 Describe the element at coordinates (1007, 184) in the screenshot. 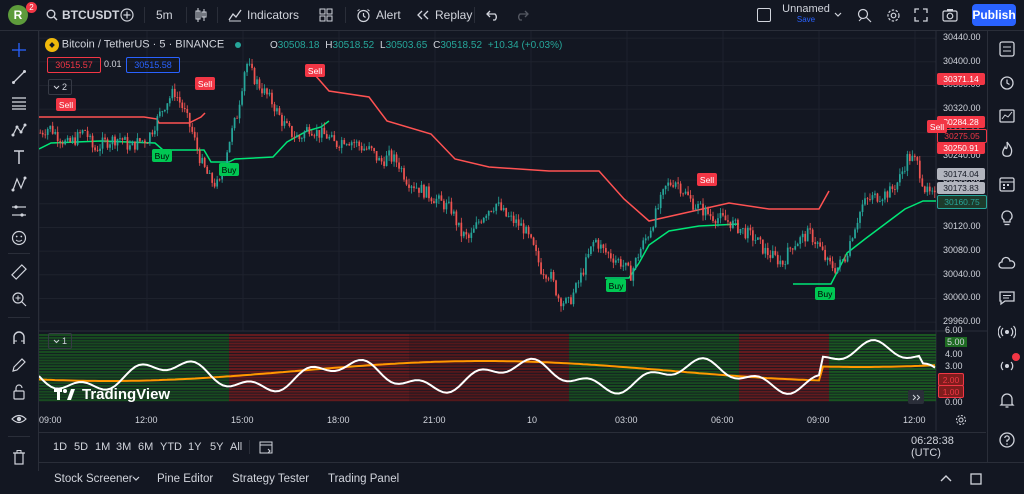

I see `calendar-button` at that location.